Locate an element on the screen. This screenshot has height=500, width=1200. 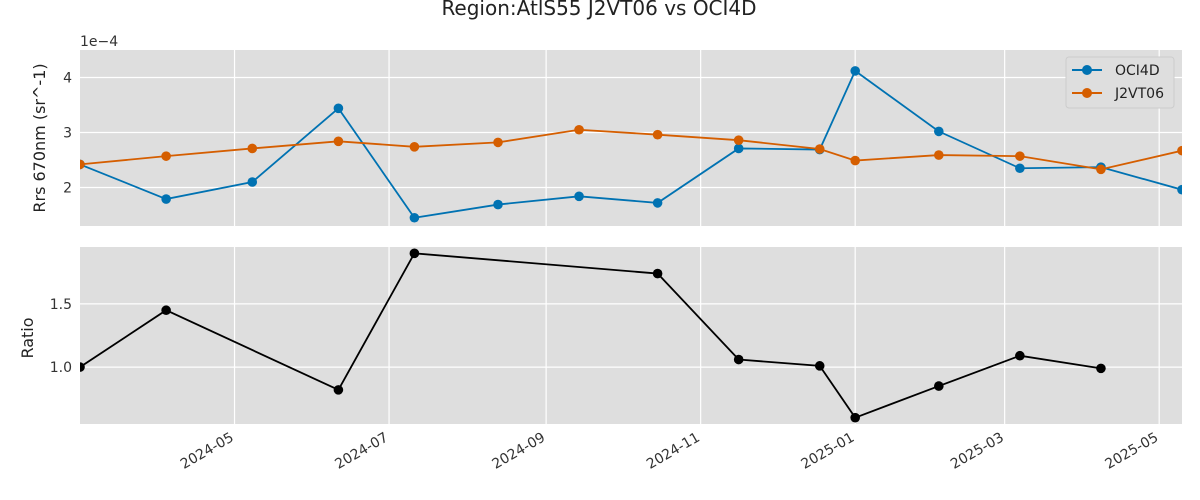
x-tick-label: 2025-03 is located at coordinates (977, 451).